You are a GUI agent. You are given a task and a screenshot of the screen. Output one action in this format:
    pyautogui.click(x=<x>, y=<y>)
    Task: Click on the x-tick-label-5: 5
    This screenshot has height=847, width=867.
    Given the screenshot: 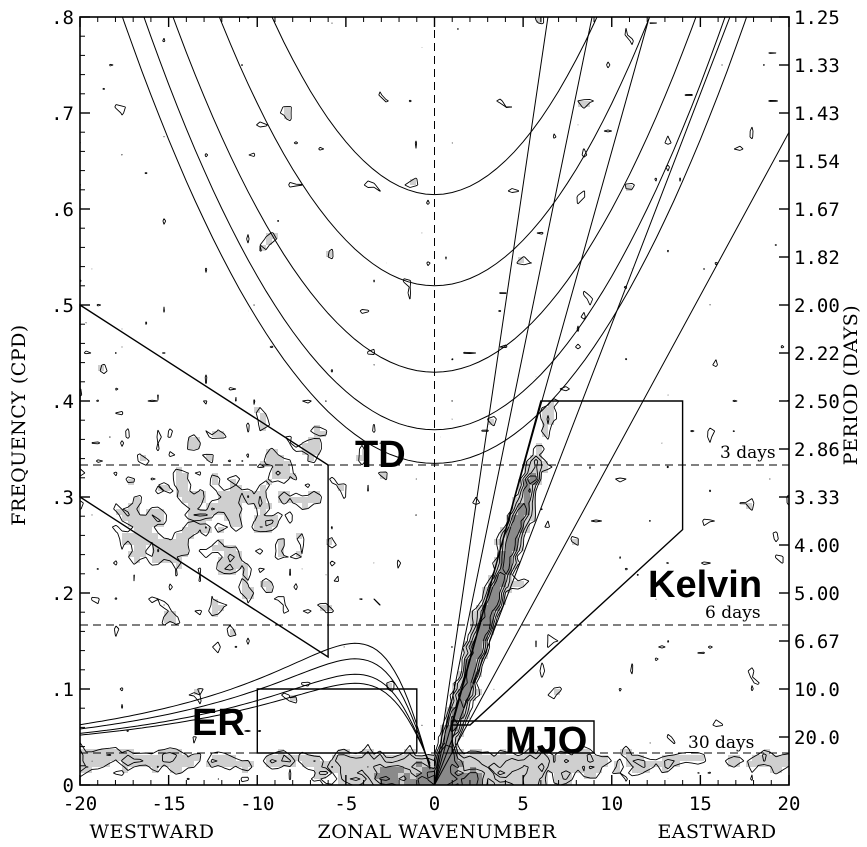 What is the action you would take?
    pyautogui.click(x=522, y=804)
    